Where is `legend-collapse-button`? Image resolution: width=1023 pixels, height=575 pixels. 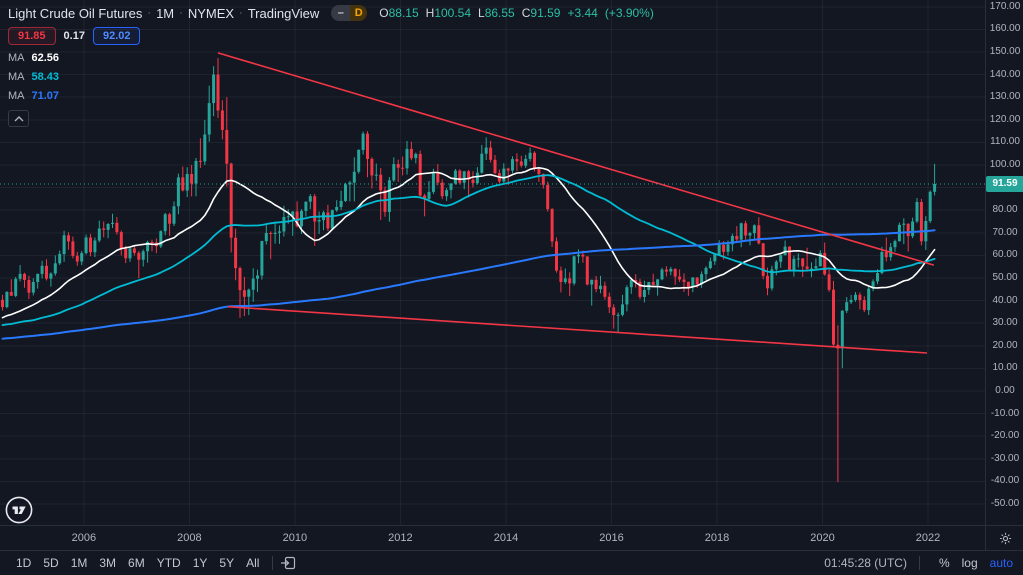
legend-collapse-button is located at coordinates (18, 118).